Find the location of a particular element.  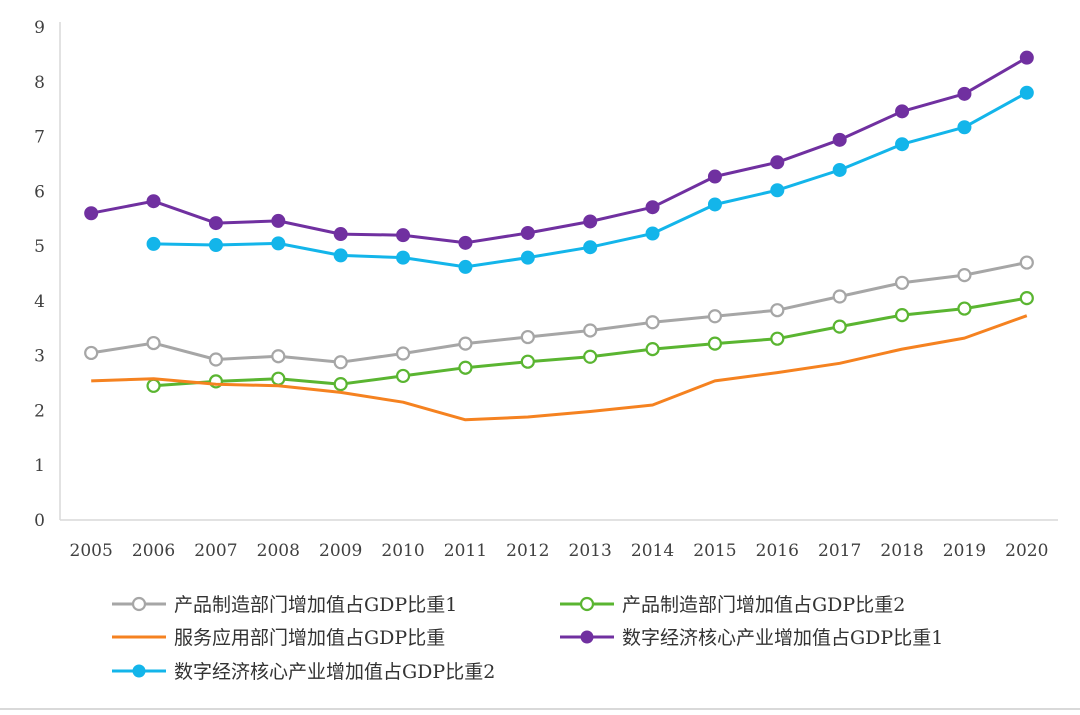

x-tick-label: 2010 is located at coordinates (402, 551).